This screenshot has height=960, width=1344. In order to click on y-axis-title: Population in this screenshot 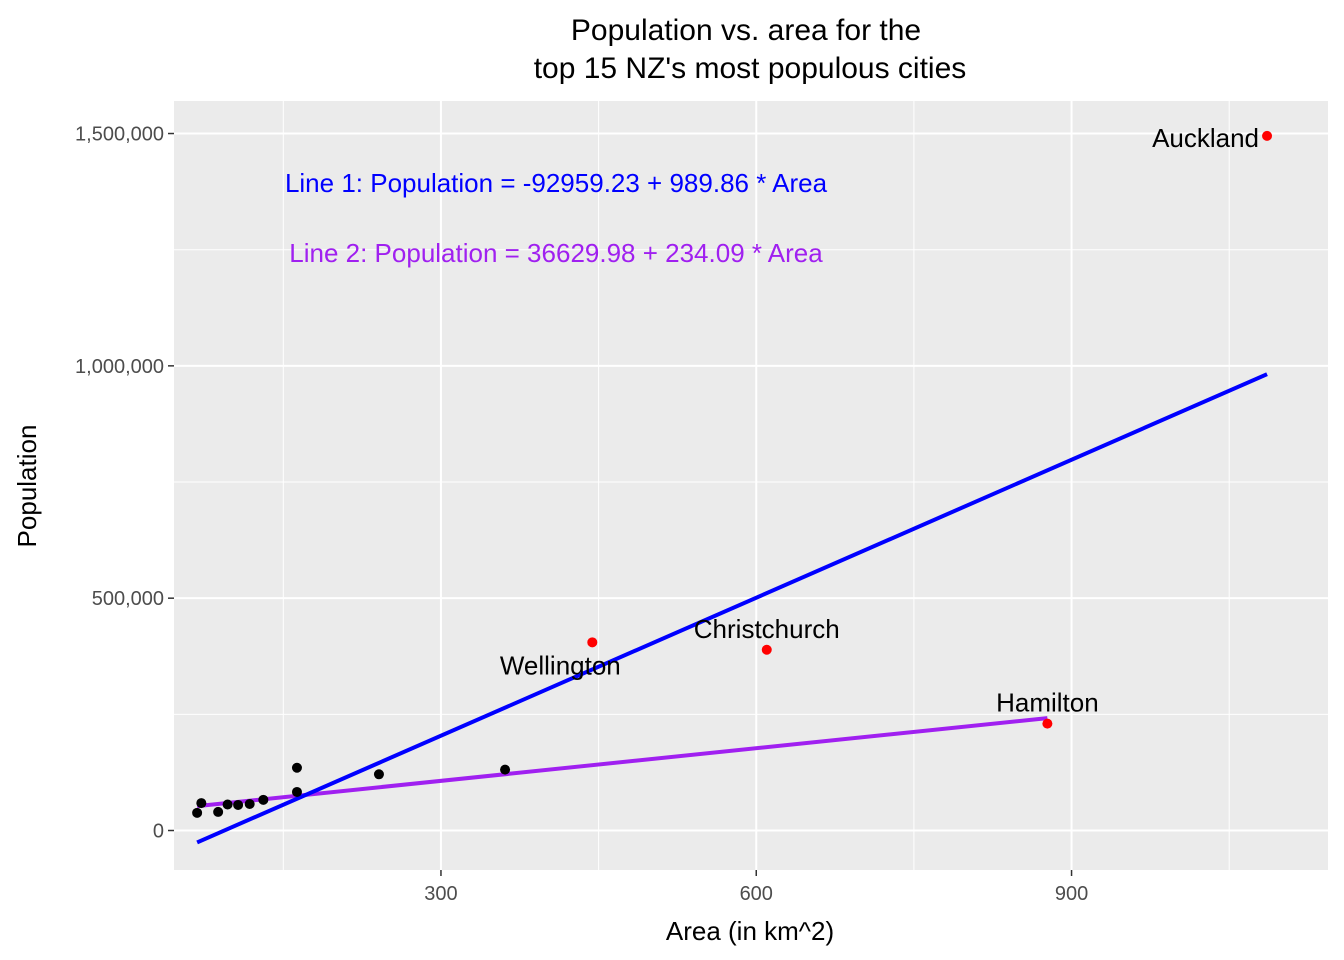, I will do `click(27, 486)`.